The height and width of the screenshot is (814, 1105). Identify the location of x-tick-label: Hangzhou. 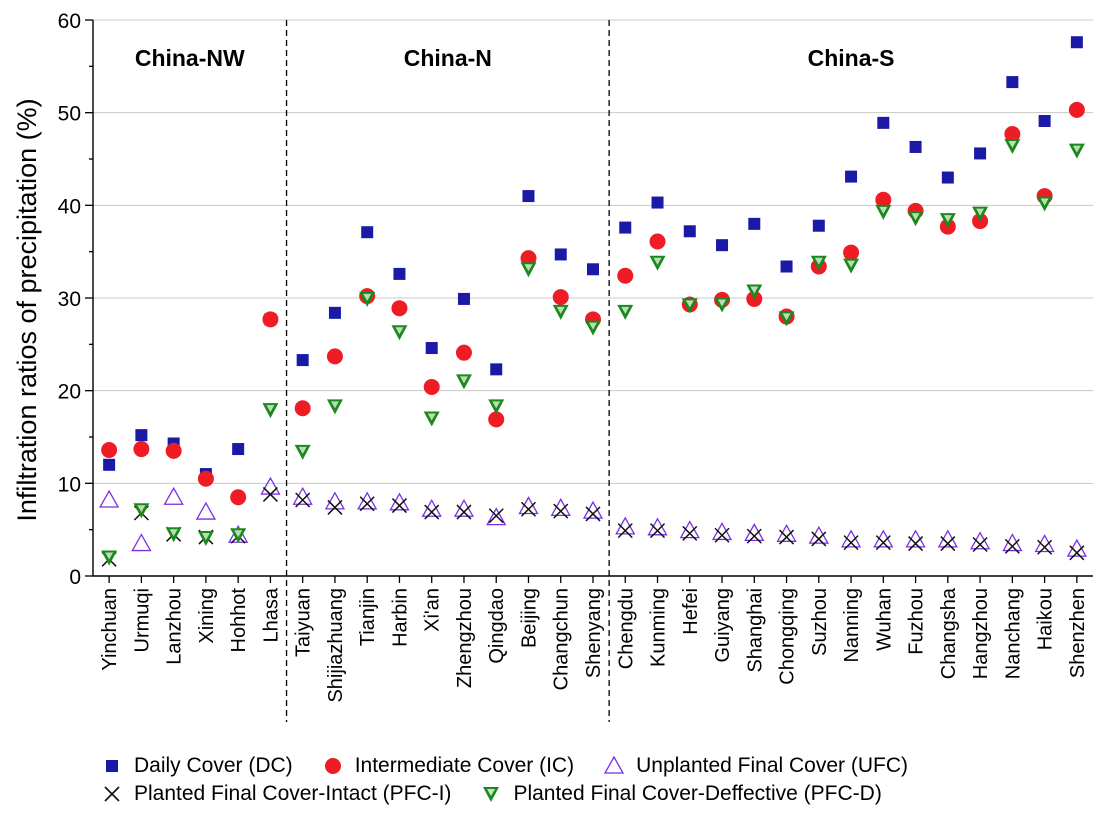
(981, 633).